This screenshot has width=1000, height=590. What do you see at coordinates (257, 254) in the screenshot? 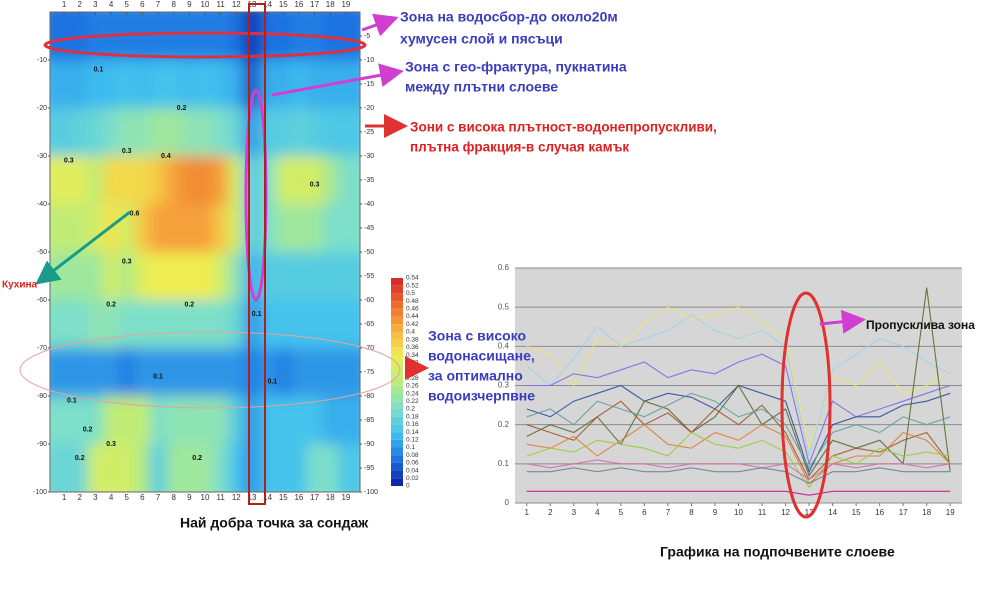
I see `best-column` at bounding box center [257, 254].